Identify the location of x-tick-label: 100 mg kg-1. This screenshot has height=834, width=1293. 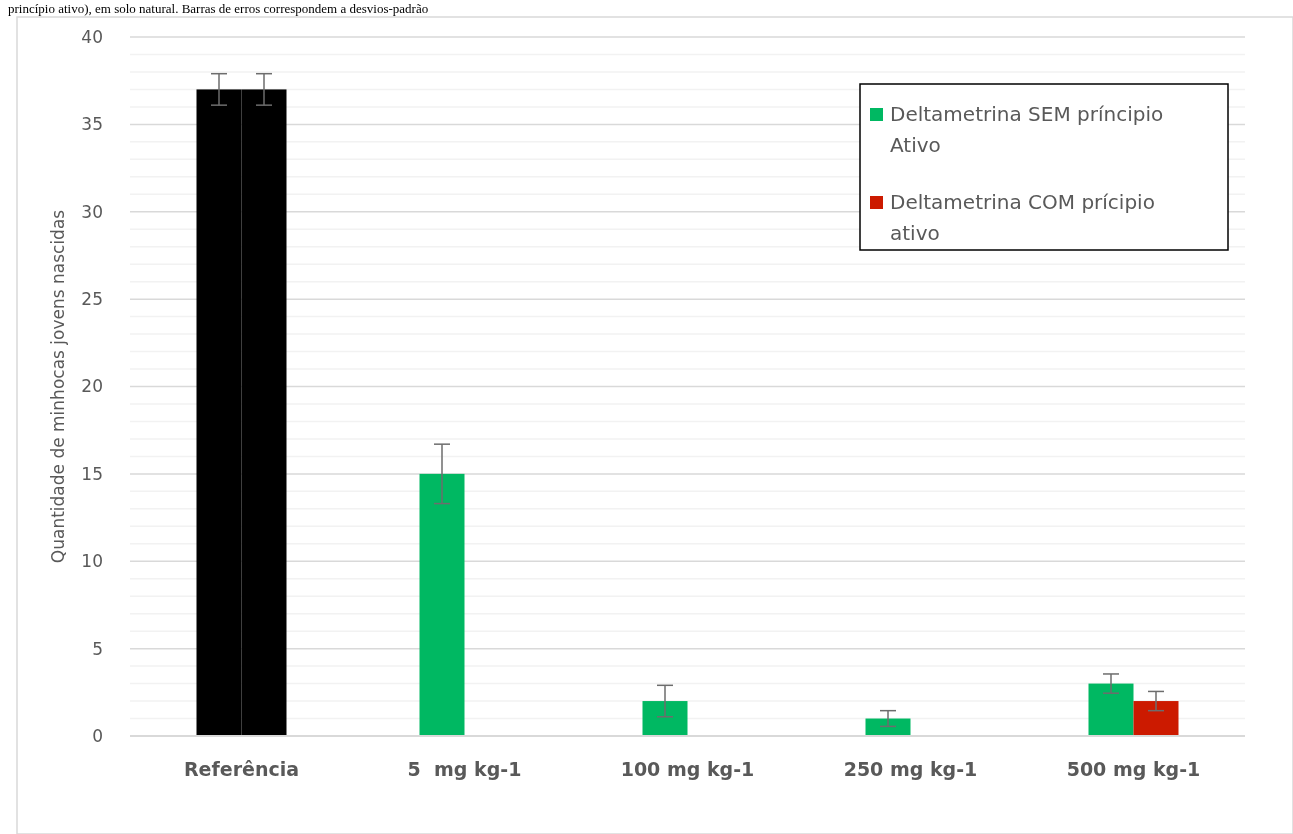
(687, 769).